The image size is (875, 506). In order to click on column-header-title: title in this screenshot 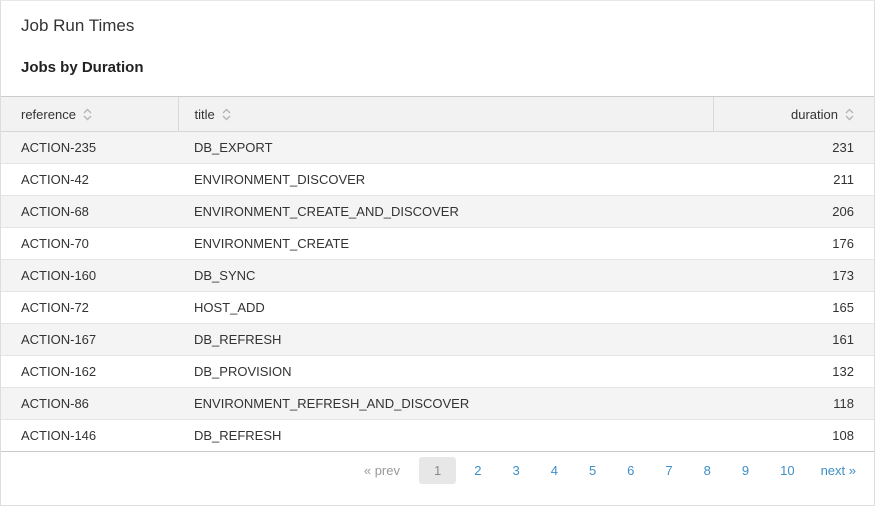, I will do `click(445, 114)`.